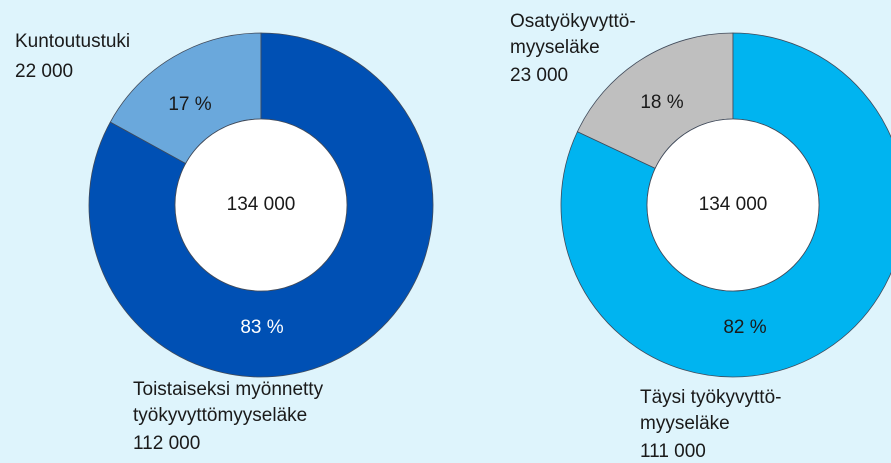 The image size is (891, 463). What do you see at coordinates (166, 443) in the screenshot?
I see `count-label: 112 000` at bounding box center [166, 443].